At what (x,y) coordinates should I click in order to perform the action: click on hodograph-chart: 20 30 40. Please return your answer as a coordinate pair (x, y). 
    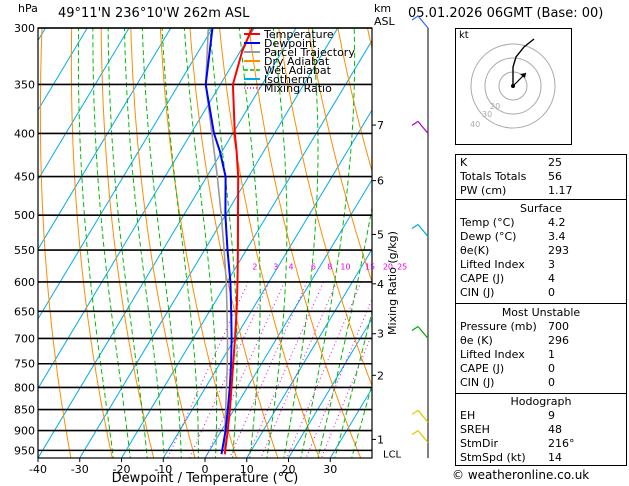
    Looking at the image, I should click on (513, 83).